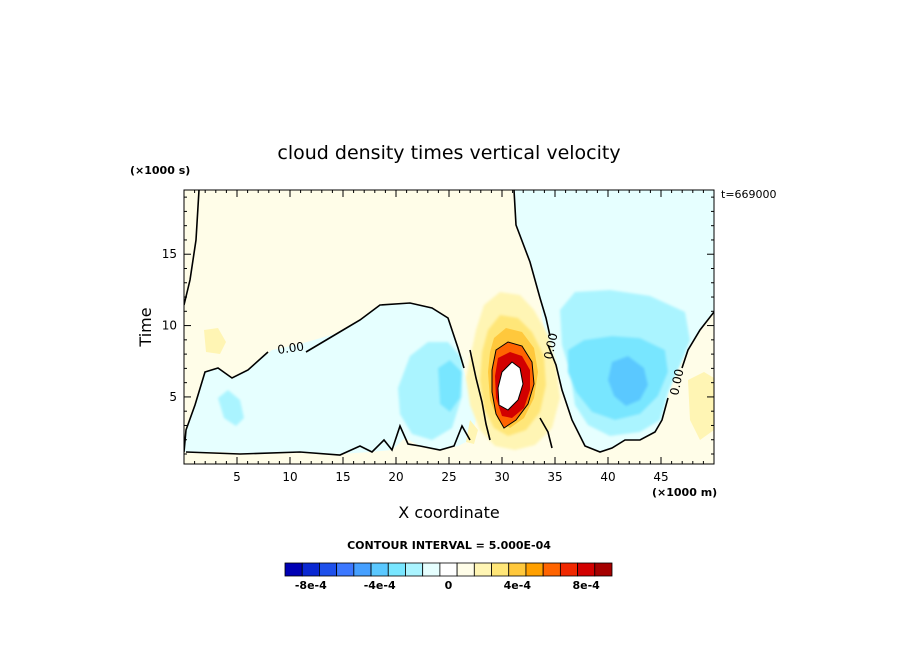 The image size is (904, 654). I want to click on contour-label-right: 0.00, so click(676, 382).